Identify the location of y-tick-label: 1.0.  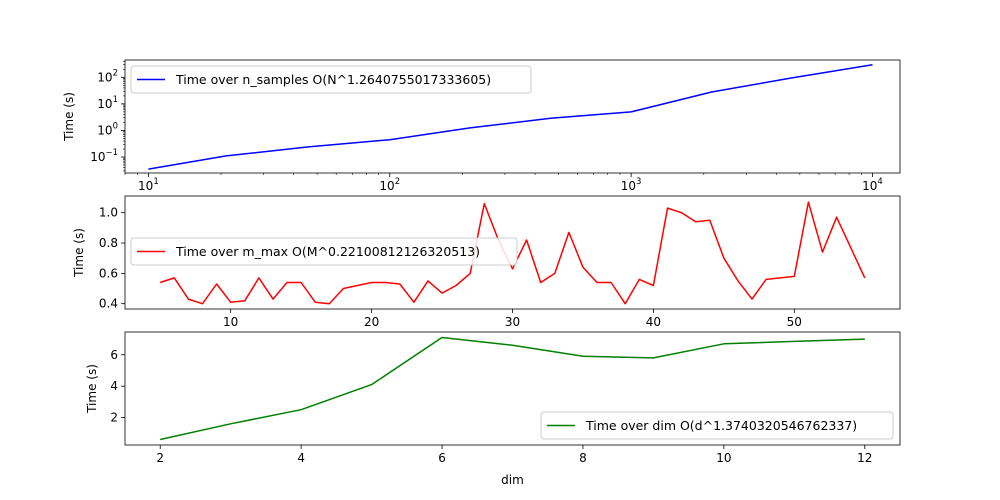
(108, 213).